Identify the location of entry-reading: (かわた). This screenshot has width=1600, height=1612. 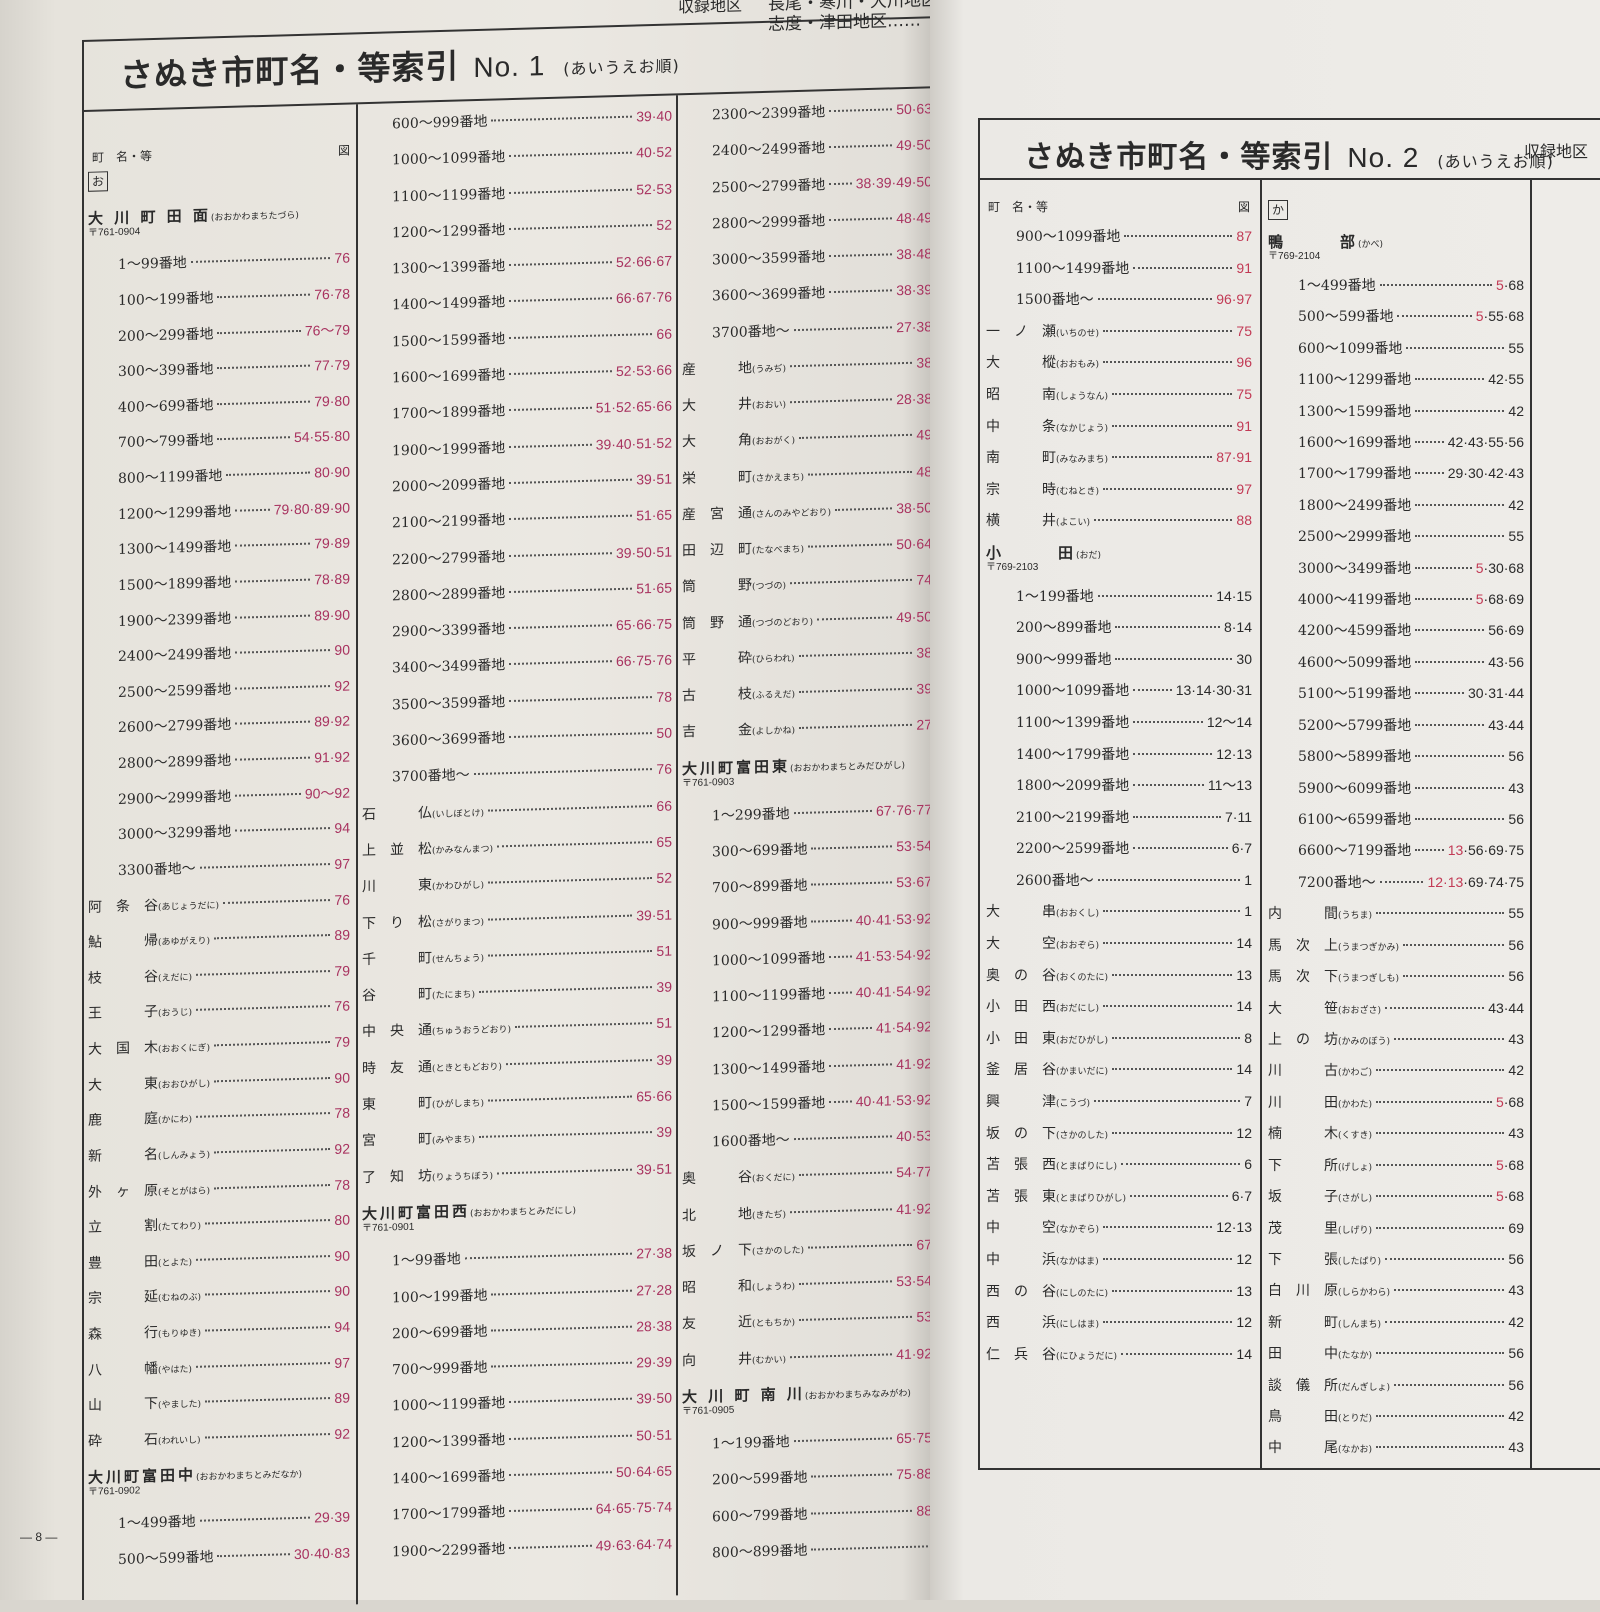
(1355, 1104).